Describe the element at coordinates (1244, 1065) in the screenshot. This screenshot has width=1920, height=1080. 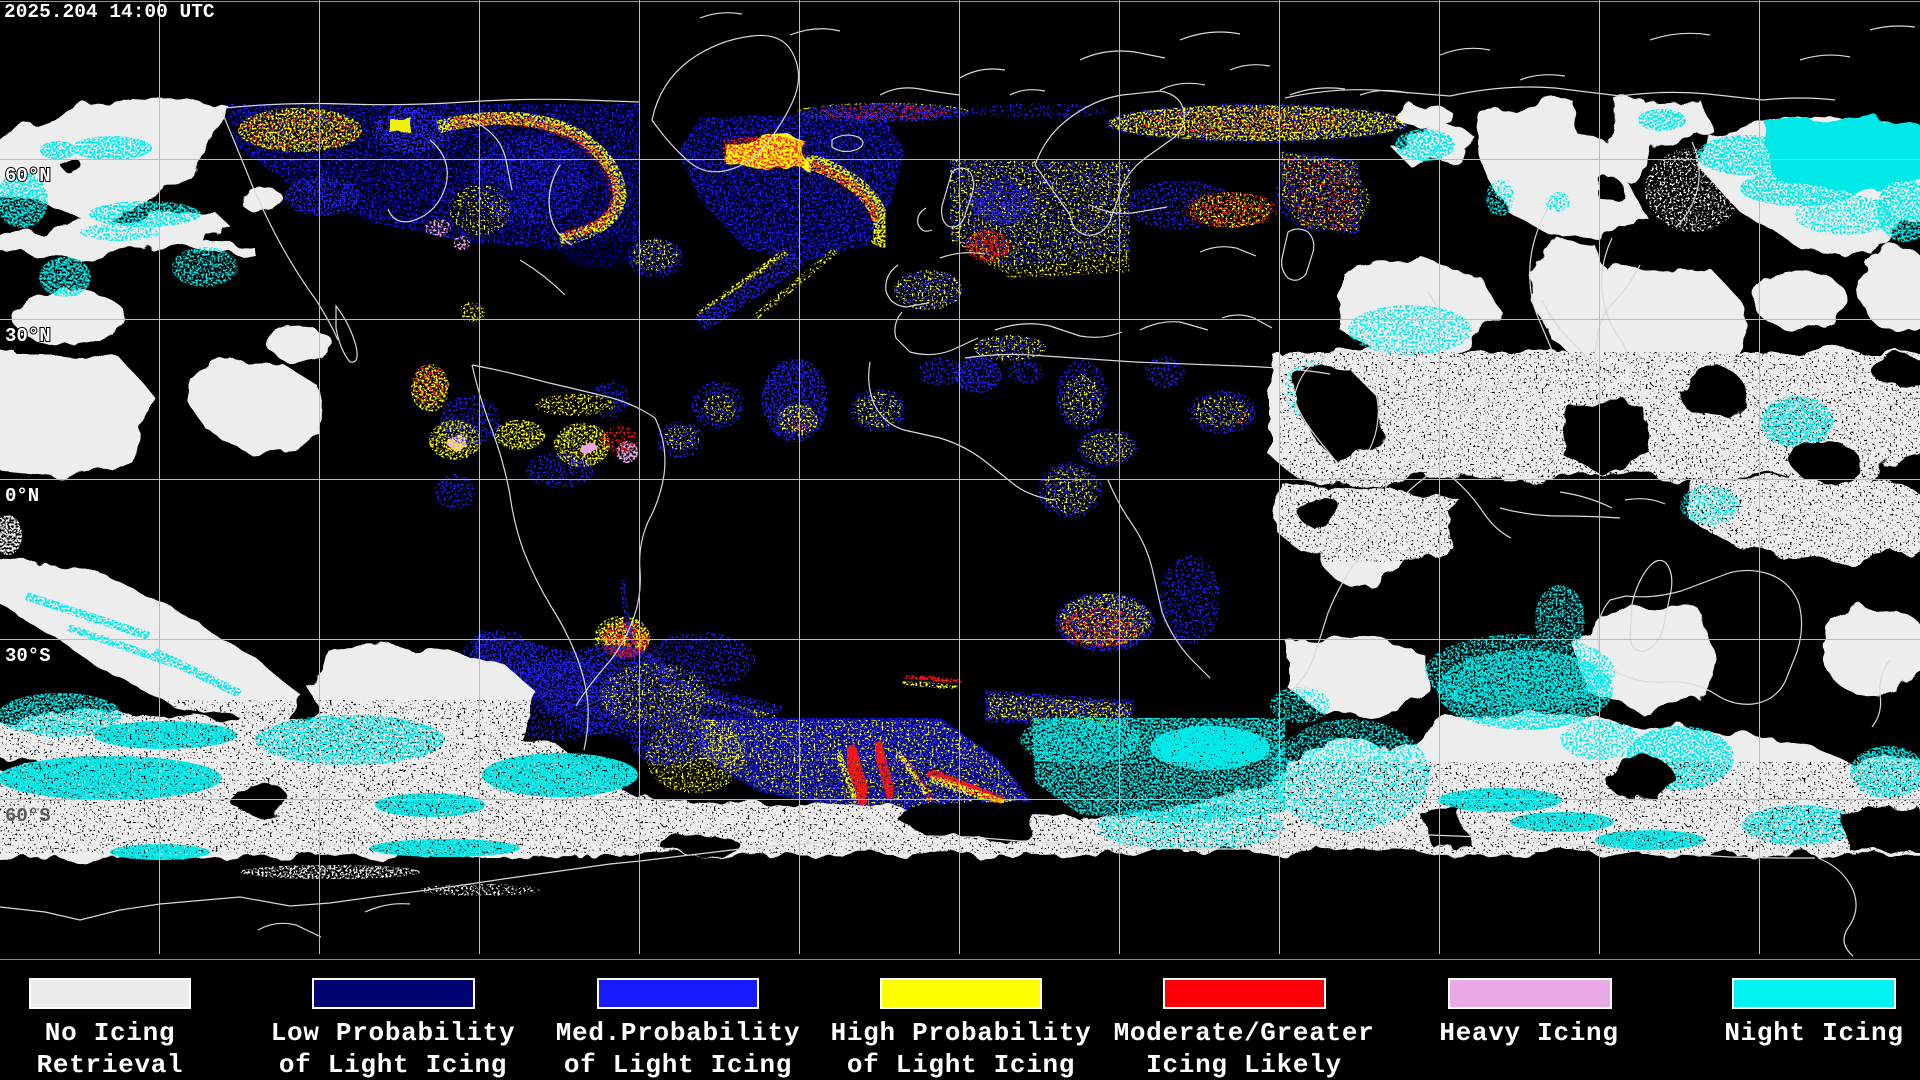
I see `svg-text: Icing Likely` at that location.